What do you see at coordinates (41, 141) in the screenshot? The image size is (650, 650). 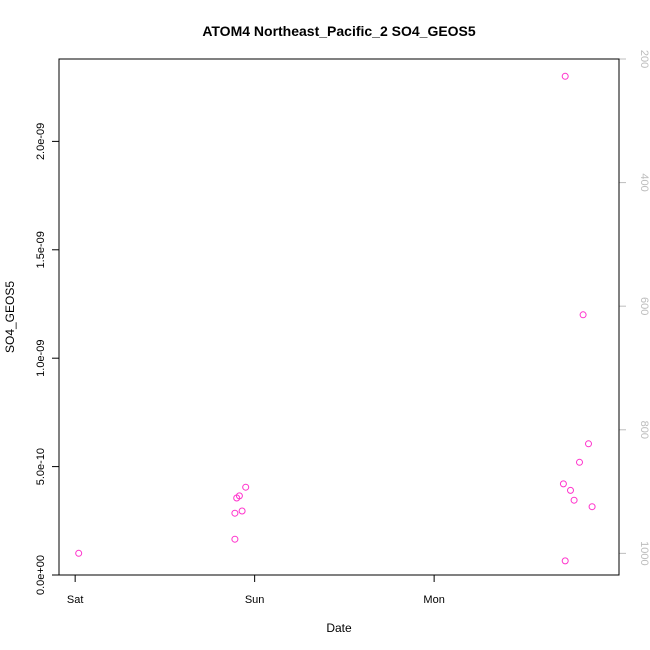 I see `y-tick-label: 2.0e-09` at bounding box center [41, 141].